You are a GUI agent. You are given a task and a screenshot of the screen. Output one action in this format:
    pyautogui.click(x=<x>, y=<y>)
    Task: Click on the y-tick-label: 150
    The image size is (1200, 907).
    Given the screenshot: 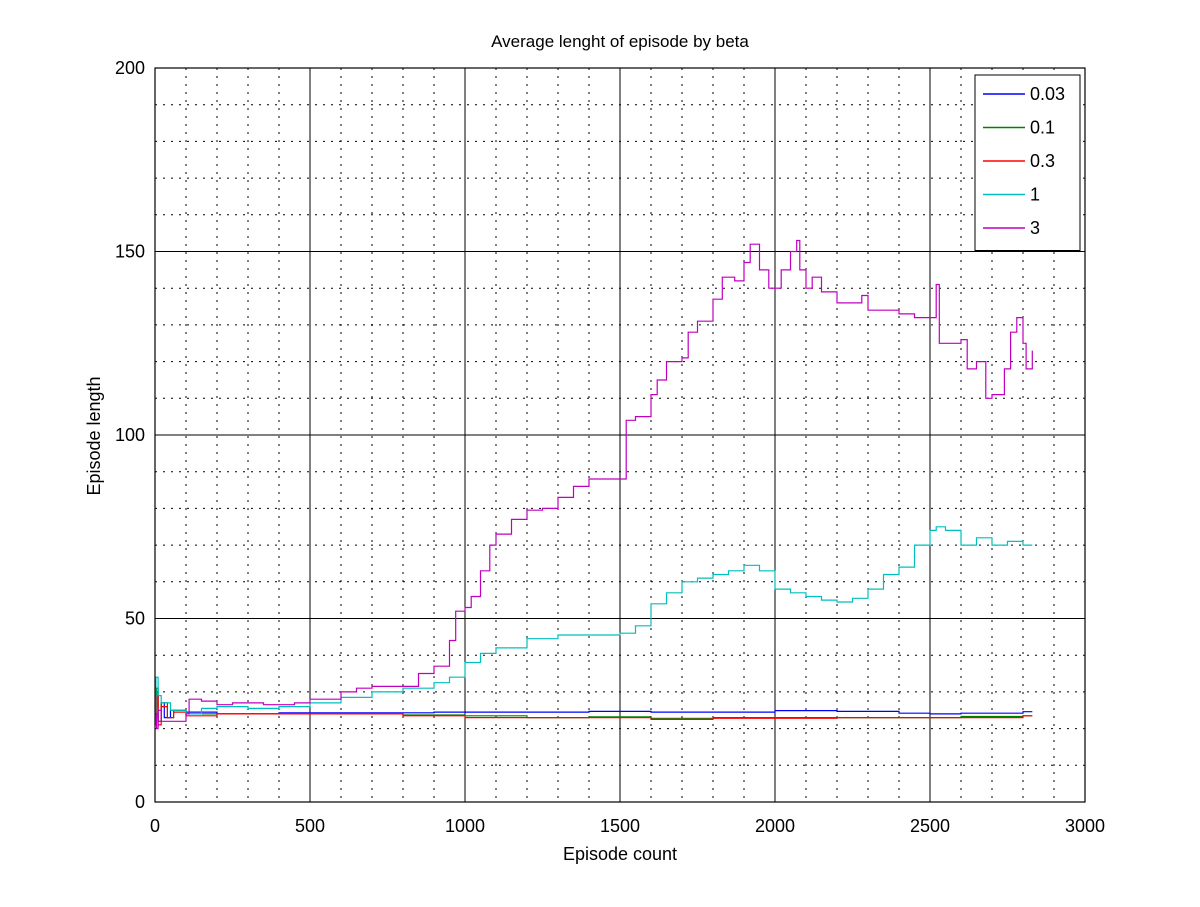 What is the action you would take?
    pyautogui.click(x=130, y=252)
    